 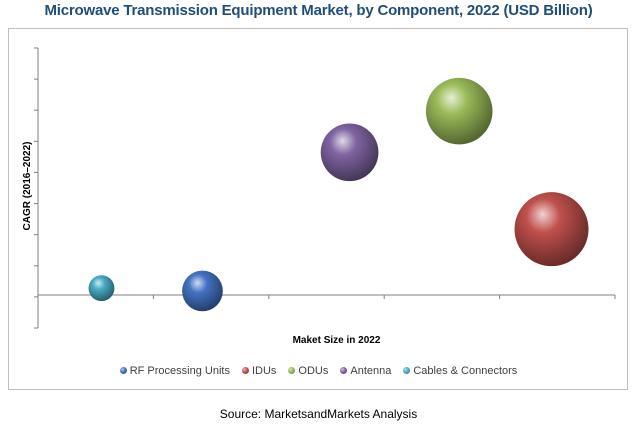 What do you see at coordinates (371, 371) in the screenshot?
I see `legend-label: Antenna` at bounding box center [371, 371].